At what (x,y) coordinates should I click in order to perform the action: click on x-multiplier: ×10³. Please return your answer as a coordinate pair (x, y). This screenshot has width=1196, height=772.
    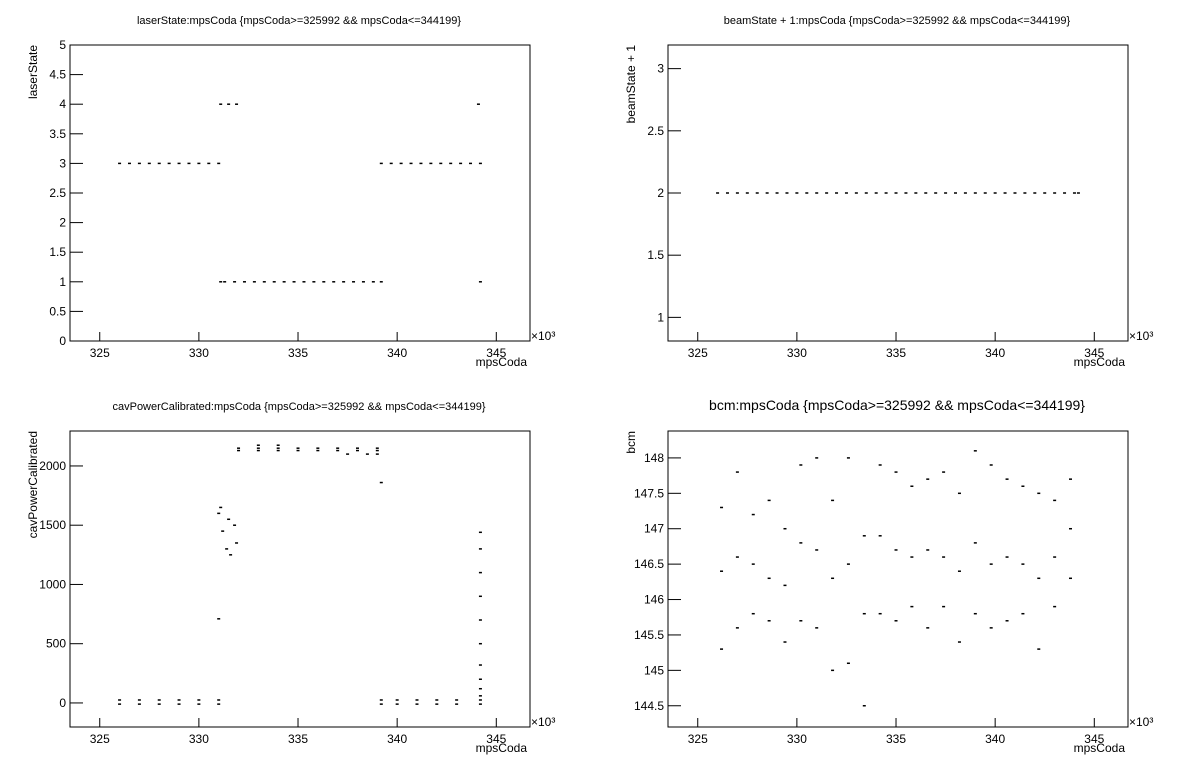
    Looking at the image, I should click on (543, 336).